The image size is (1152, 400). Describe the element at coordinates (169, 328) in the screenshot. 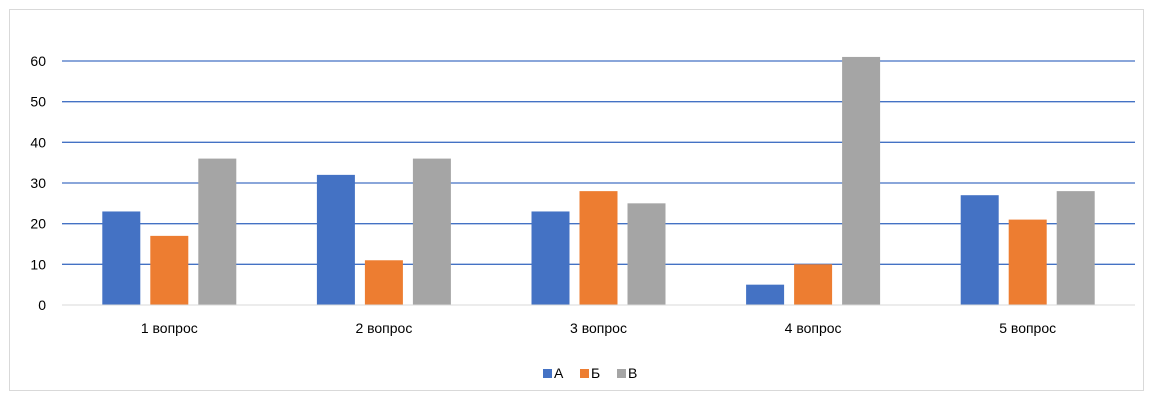

I see `x-tick-label: 1 вопрос` at that location.